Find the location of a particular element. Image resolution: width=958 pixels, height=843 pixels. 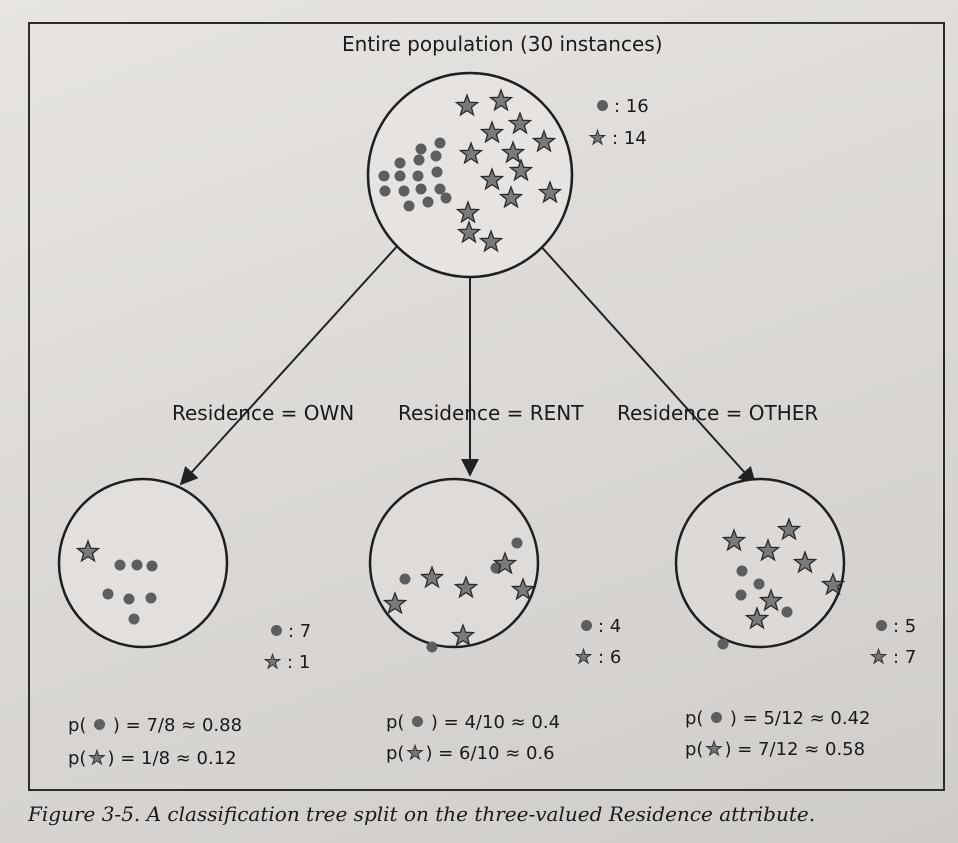

root-star-count: ★: 14 is located at coordinates (617, 138).